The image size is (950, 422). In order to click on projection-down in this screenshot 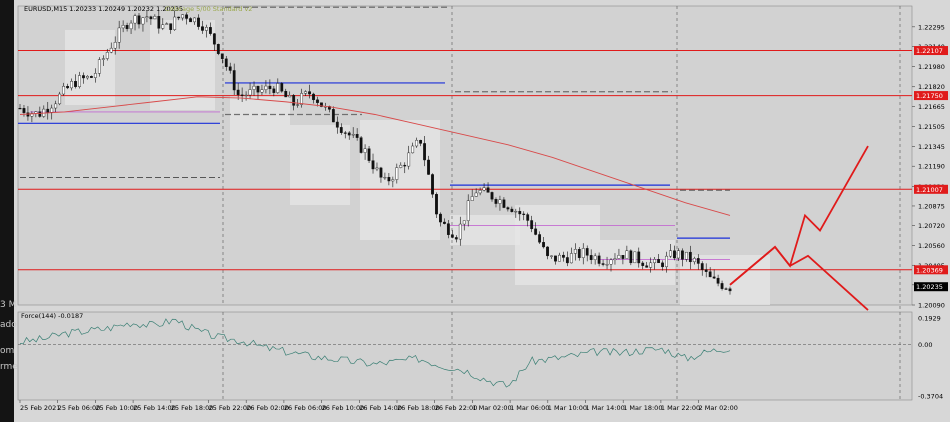, I will do `click(799, 278)`.